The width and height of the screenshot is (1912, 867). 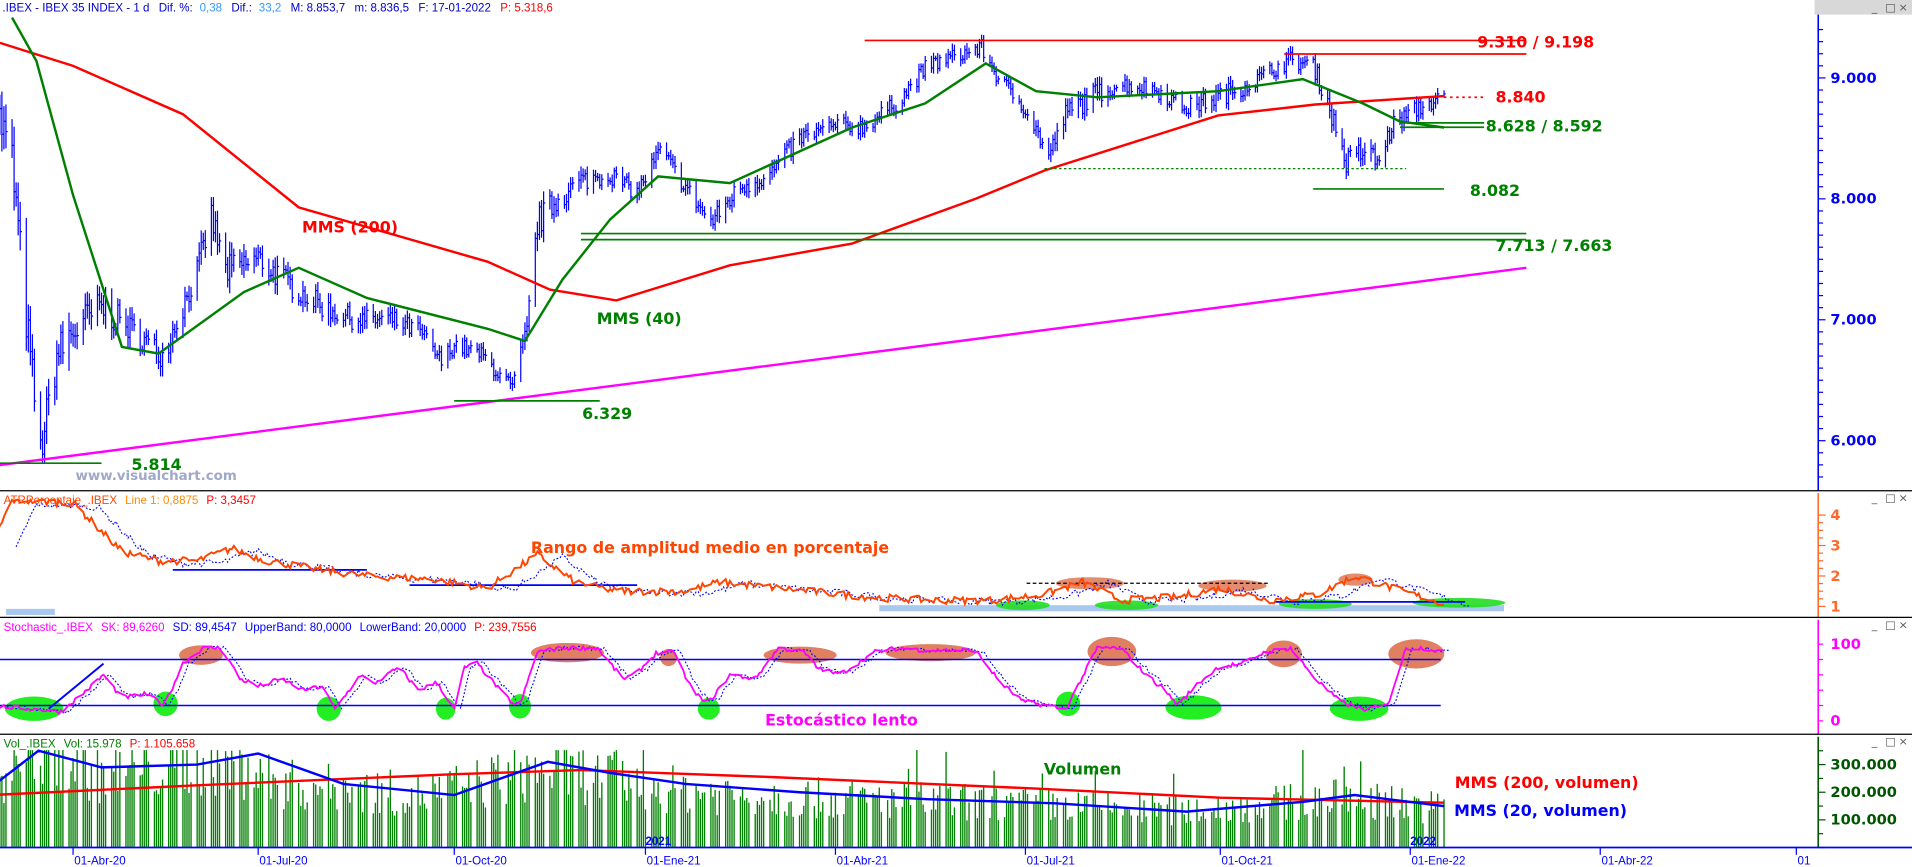 I want to click on level-label: 7.713 / 7.663, so click(x=1554, y=245).